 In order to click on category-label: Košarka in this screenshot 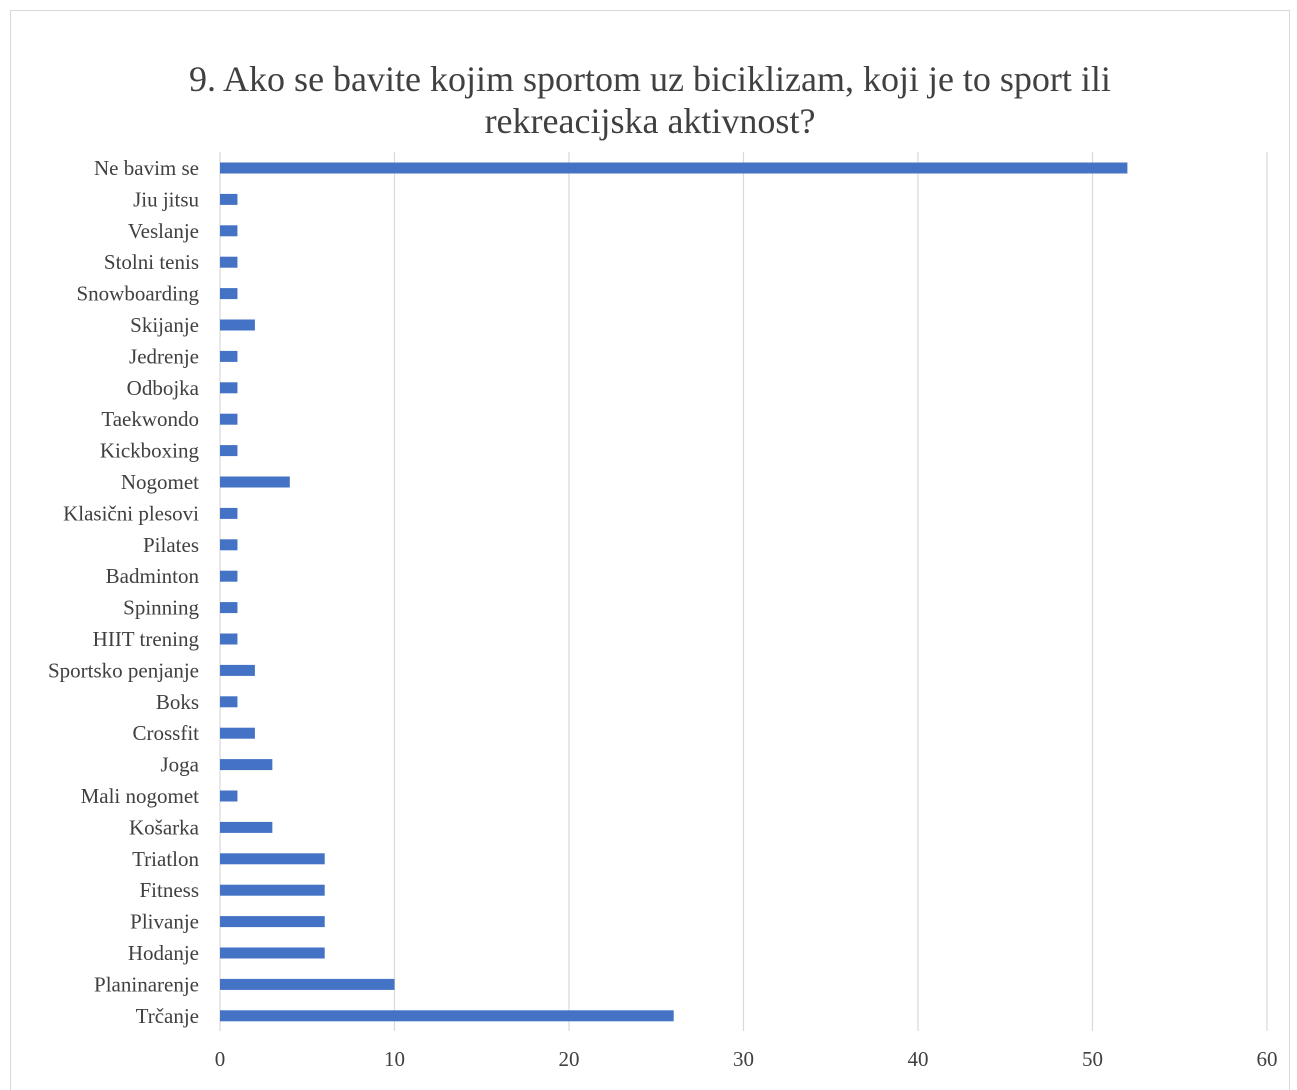, I will do `click(164, 827)`.